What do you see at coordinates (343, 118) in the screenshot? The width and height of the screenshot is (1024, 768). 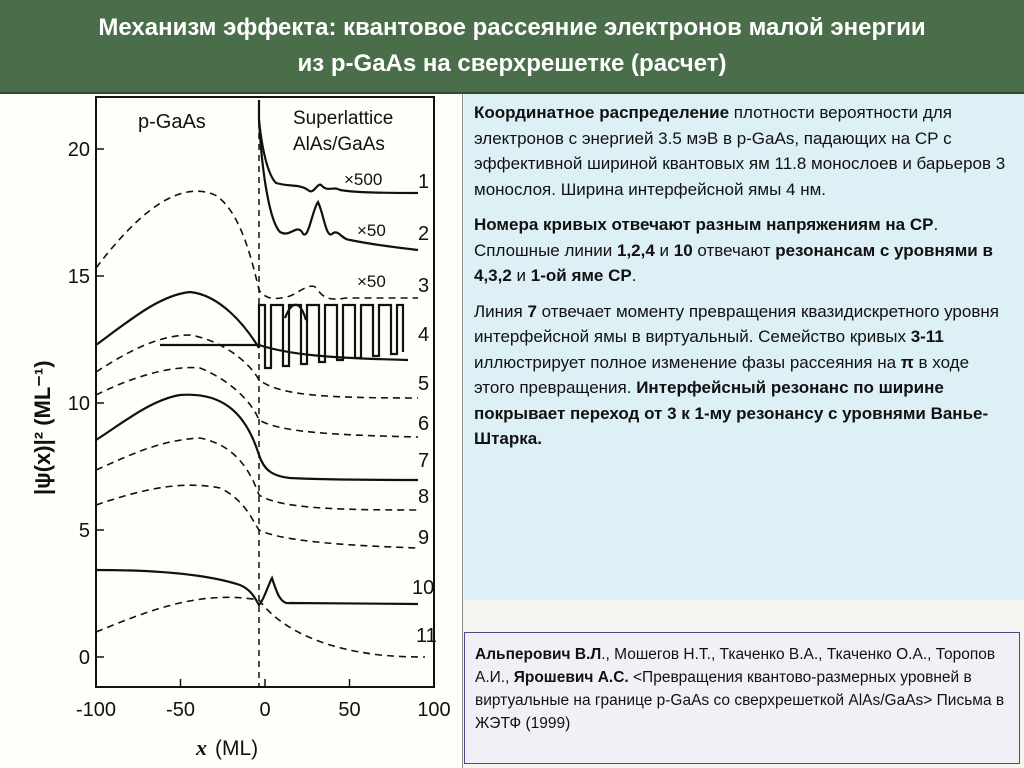 I see `region-label-superlattice: Superlattice` at bounding box center [343, 118].